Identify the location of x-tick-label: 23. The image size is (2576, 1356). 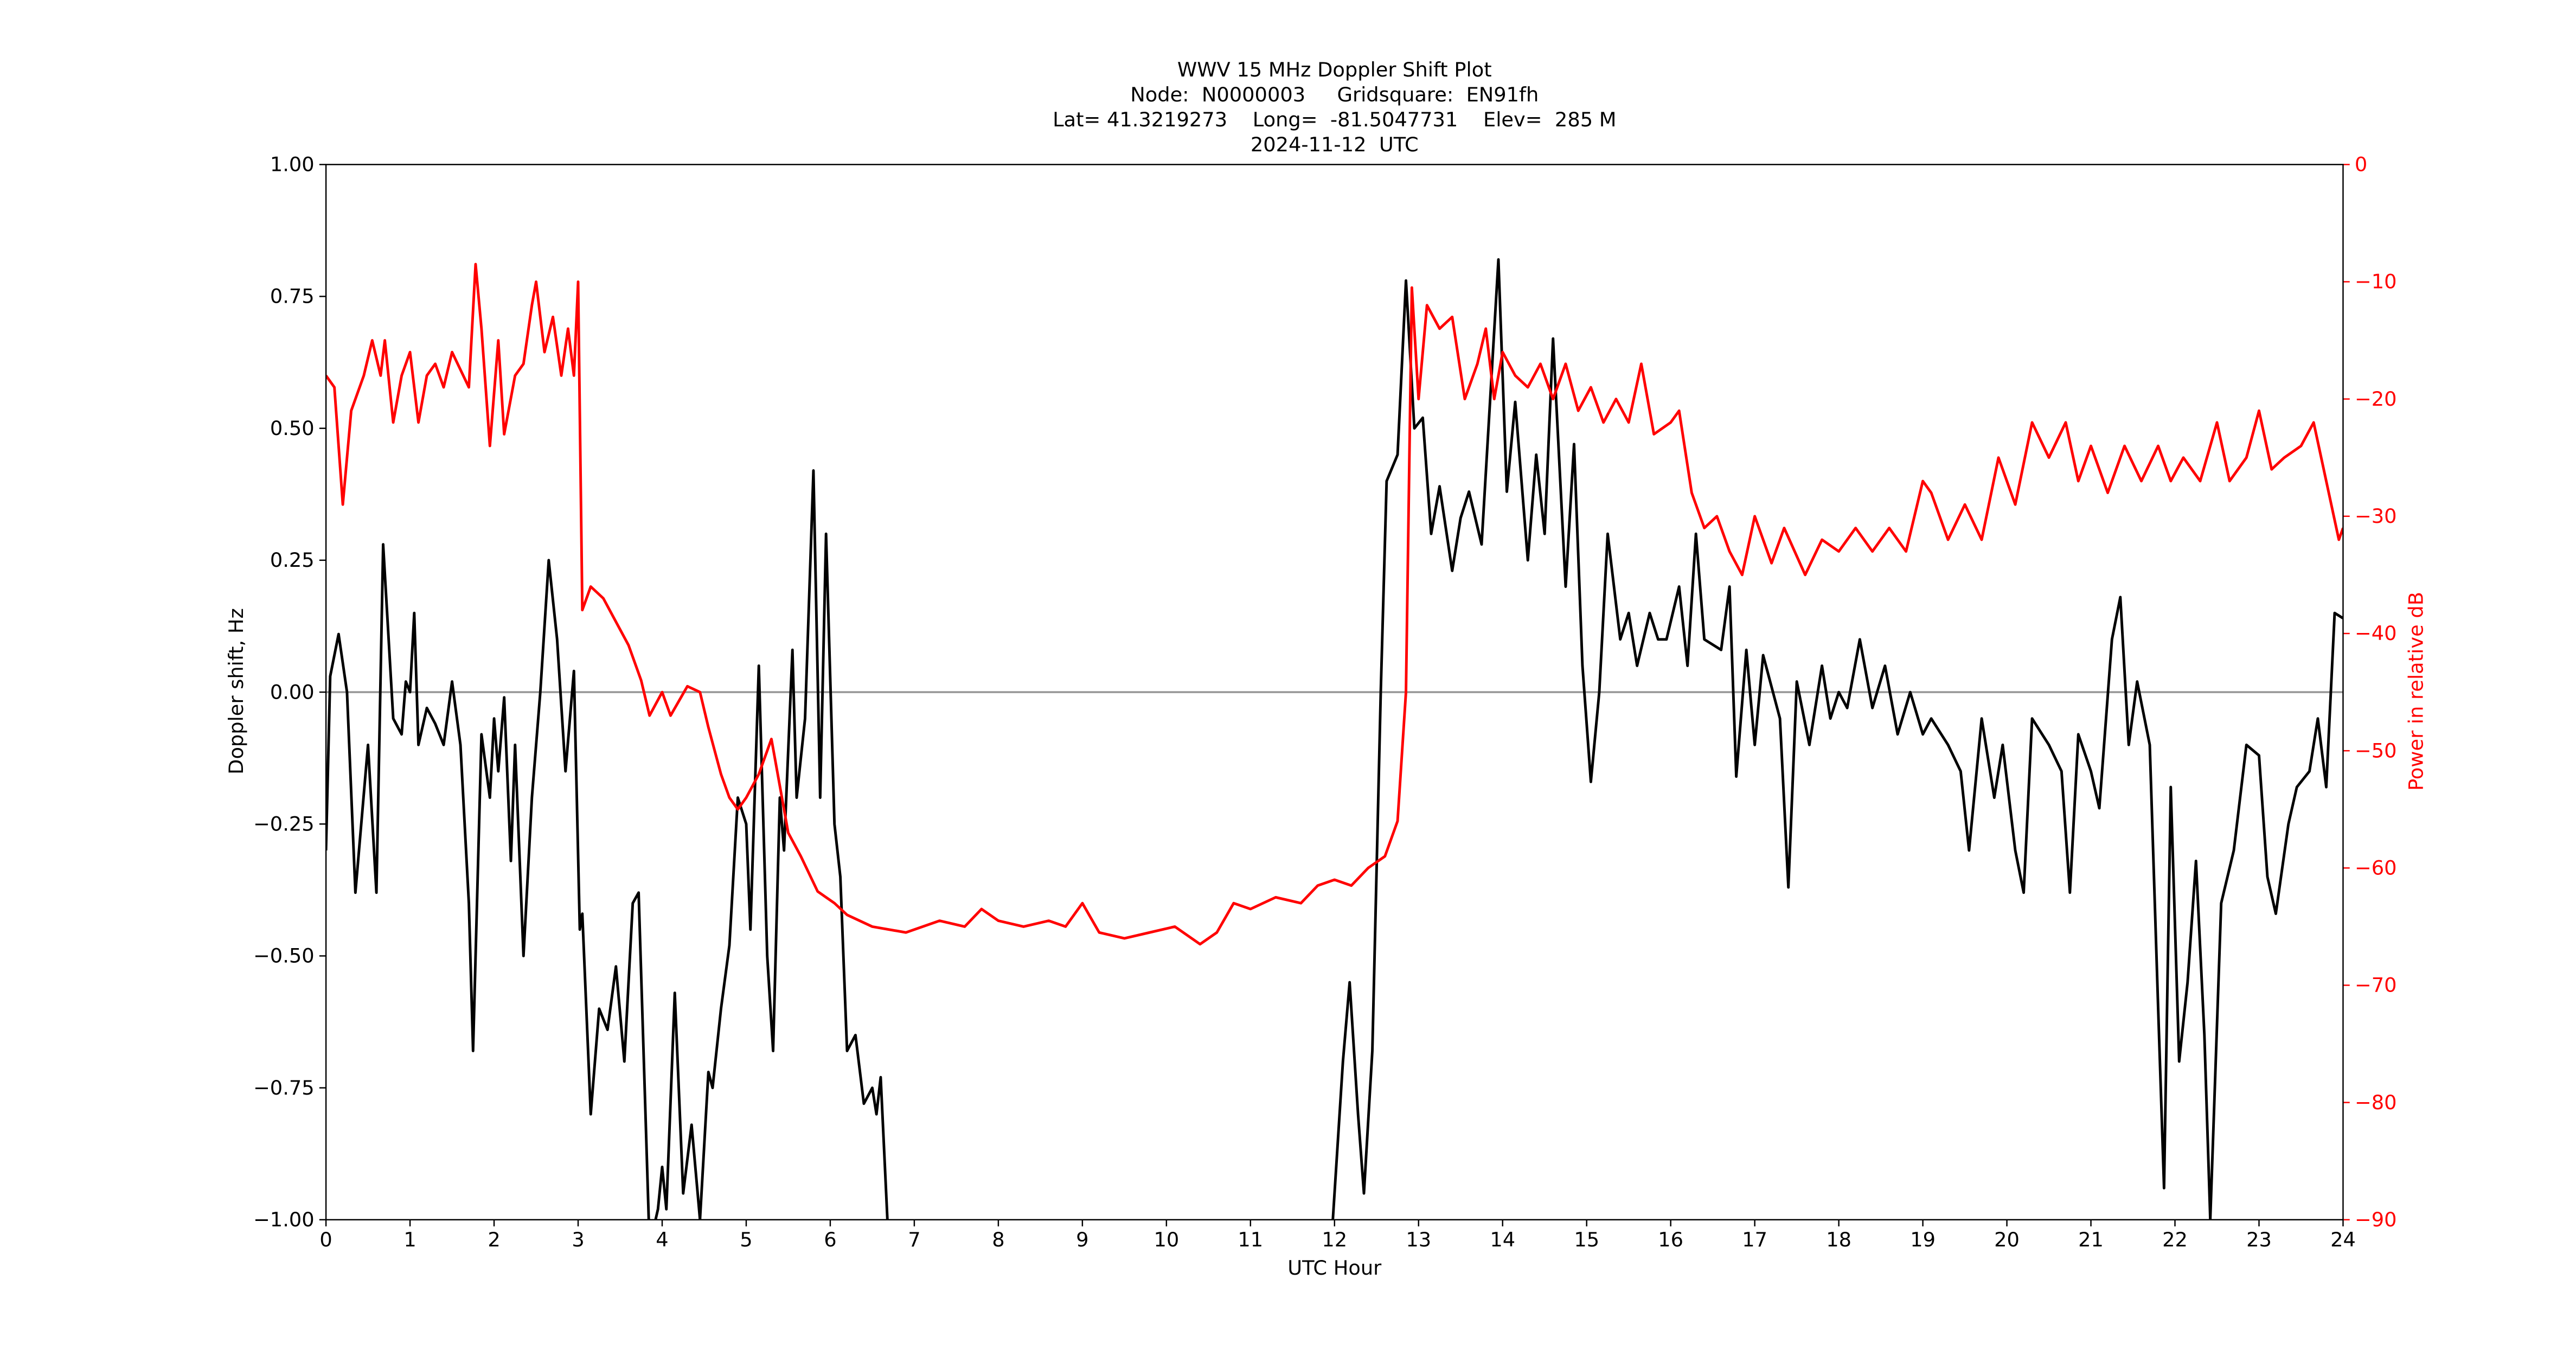
(2259, 1239).